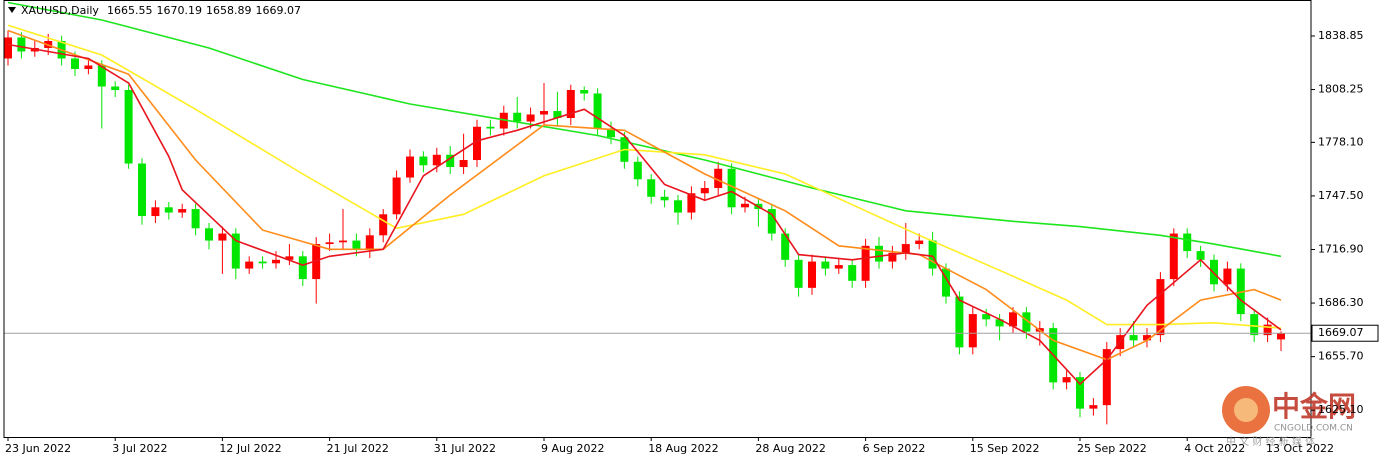 Image resolution: width=1379 pixels, height=461 pixels. I want to click on y-tick-label: 1655.70, so click(1341, 356).